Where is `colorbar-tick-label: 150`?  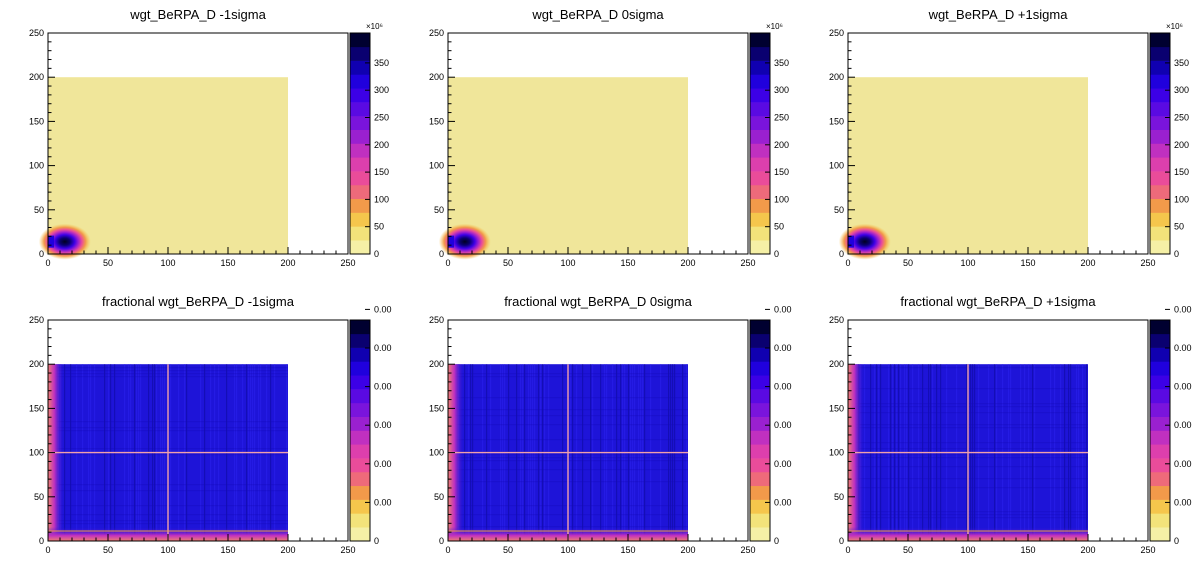 colorbar-tick-label: 150 is located at coordinates (1181, 172).